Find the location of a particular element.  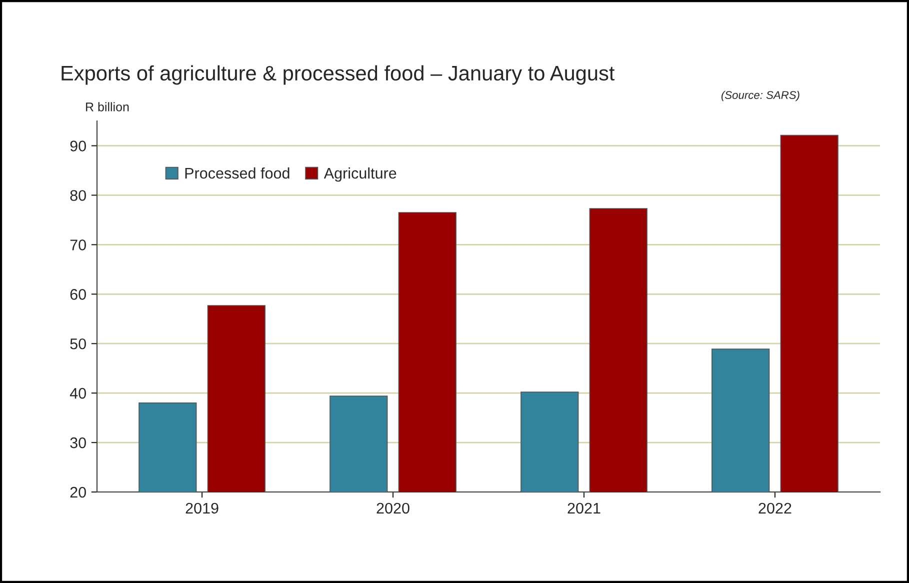

y-tick-label: 50 is located at coordinates (78, 344).